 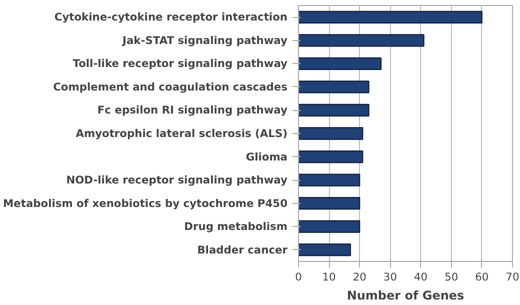 I want to click on y-tick-label: Amyotrophic lateral sclerosis (ALS), so click(x=182, y=133).